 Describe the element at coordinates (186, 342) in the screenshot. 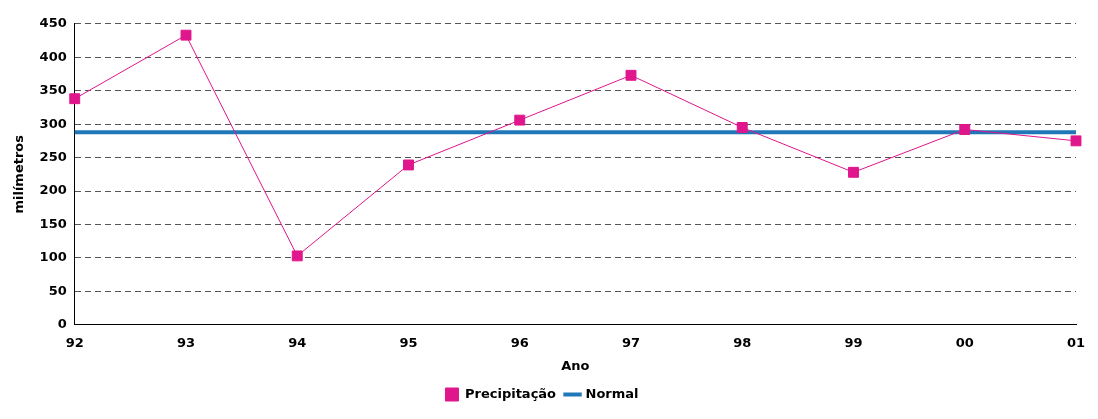

I see `x-tick-label: 93` at that location.